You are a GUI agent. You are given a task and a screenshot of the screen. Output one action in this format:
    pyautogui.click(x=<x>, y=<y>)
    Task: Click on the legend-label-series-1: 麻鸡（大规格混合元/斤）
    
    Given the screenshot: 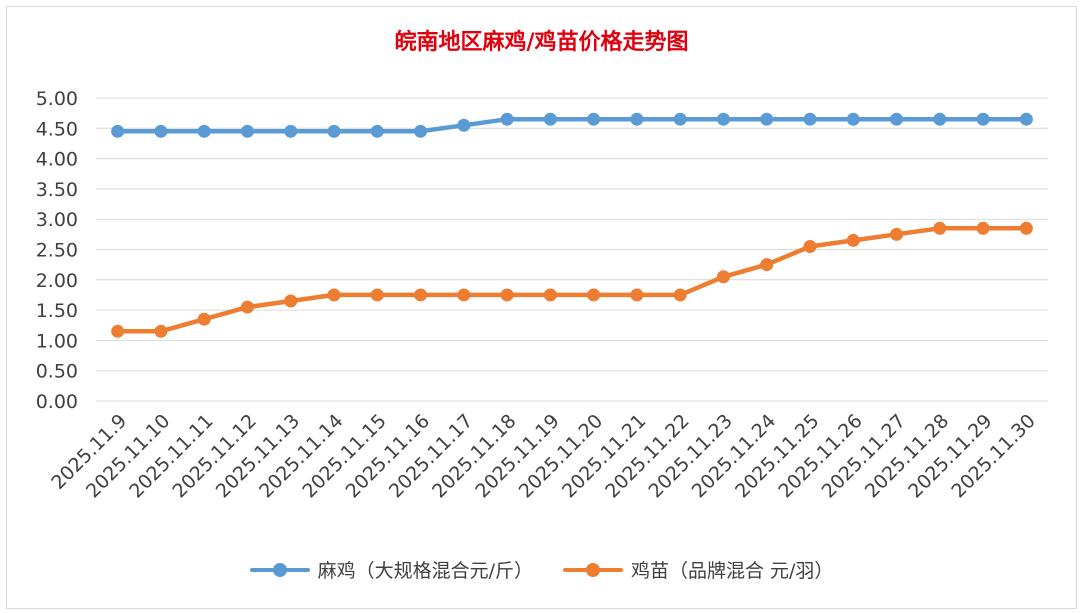 What is the action you would take?
    pyautogui.click(x=425, y=571)
    